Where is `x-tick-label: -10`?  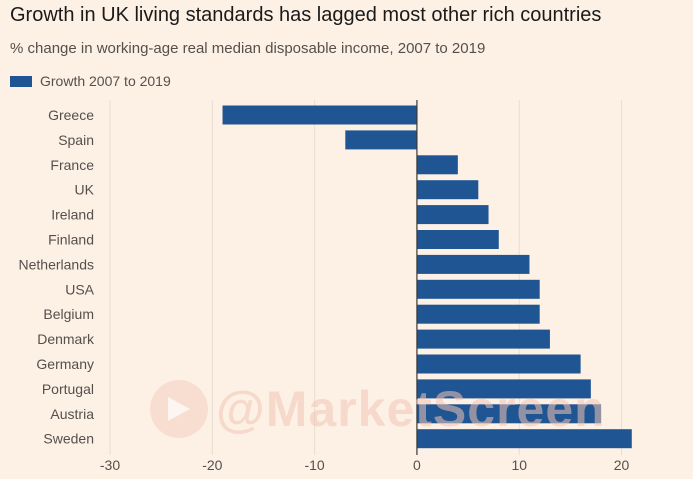
x-tick-label: -10 is located at coordinates (314, 465).